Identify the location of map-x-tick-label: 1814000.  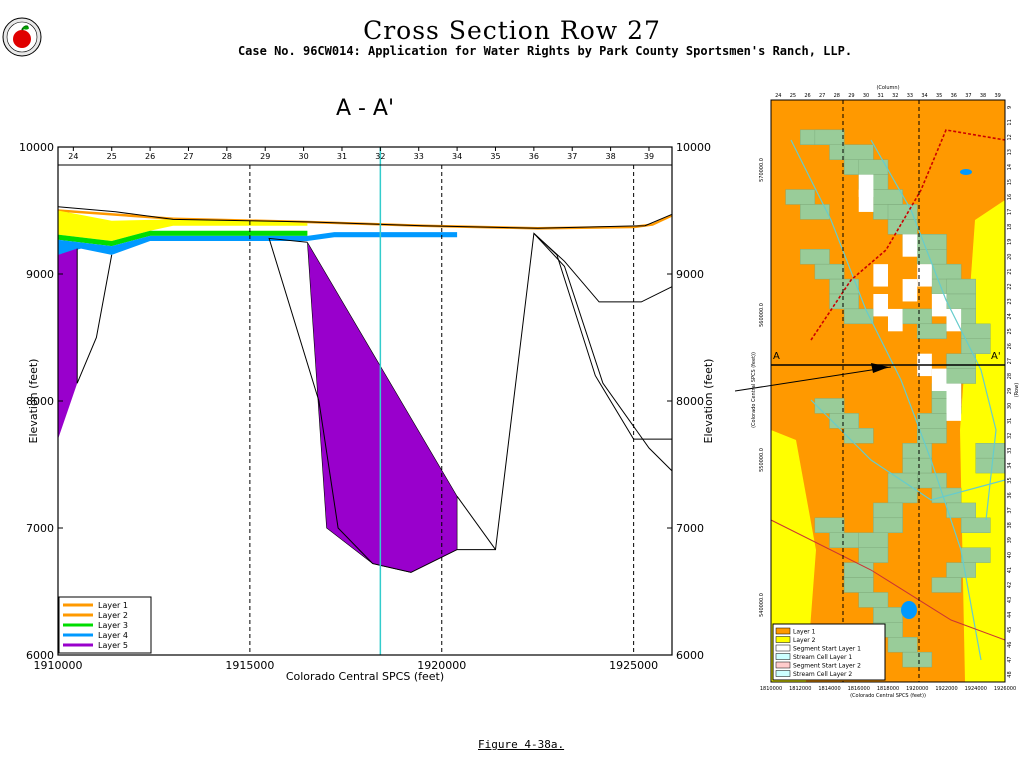
(829, 689).